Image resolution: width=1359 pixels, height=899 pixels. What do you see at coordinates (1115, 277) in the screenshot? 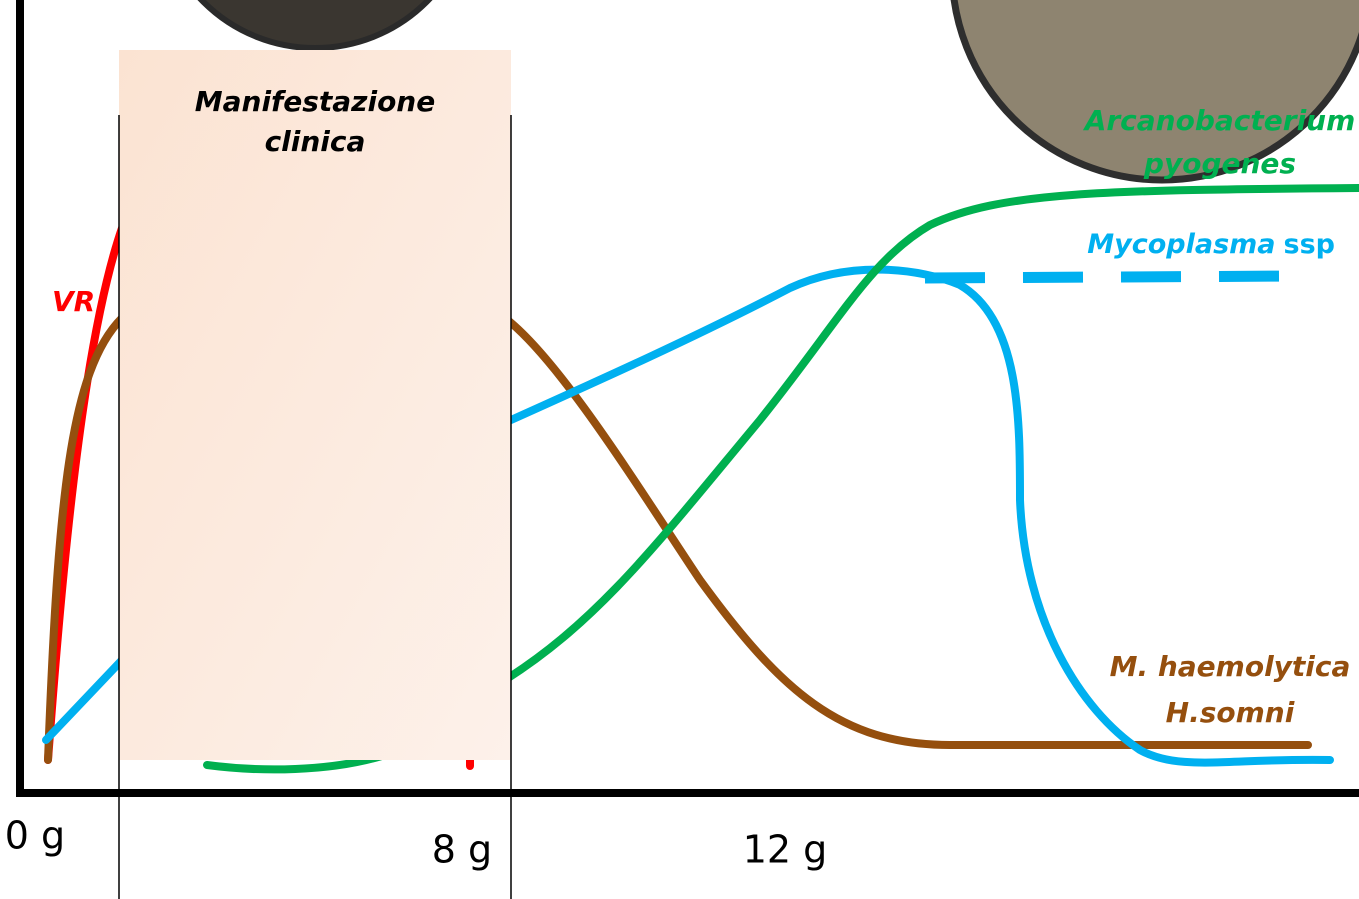
I see `blue-dashed` at bounding box center [1115, 277].